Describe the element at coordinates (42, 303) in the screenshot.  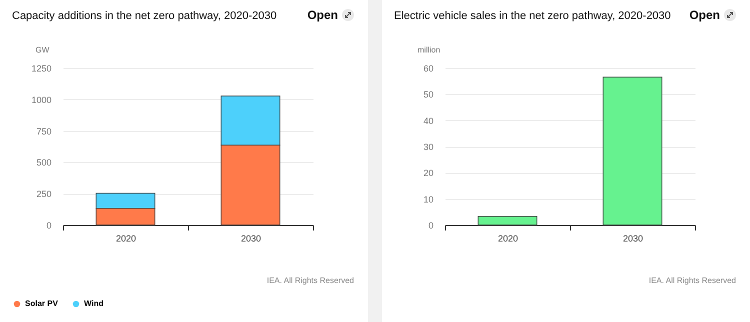
I see `legend-label: Solar PV` at that location.